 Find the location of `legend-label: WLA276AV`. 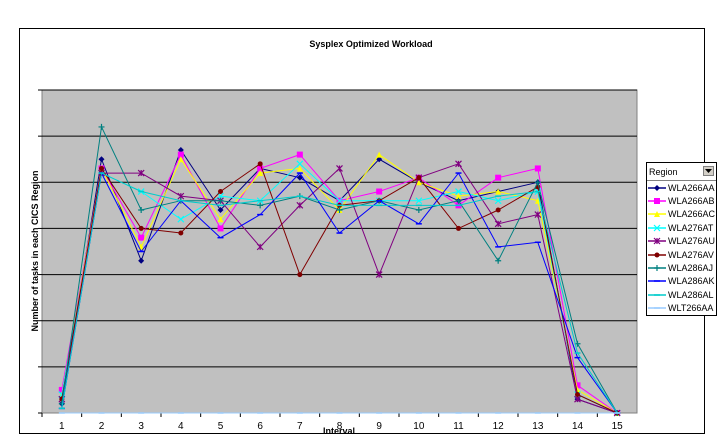

legend-label: WLA276AV is located at coordinates (691, 254).